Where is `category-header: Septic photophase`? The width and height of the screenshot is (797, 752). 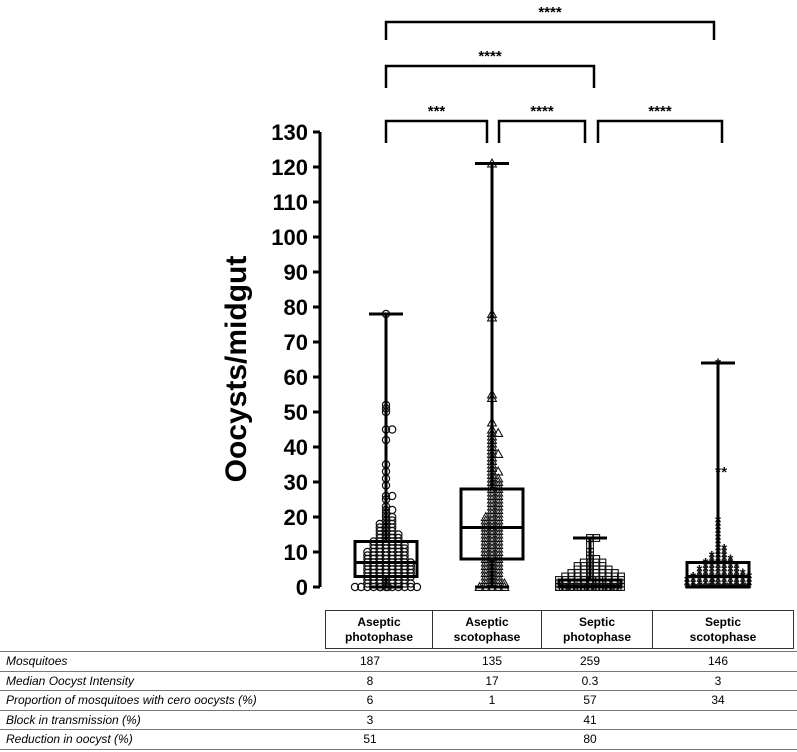 category-header: Septic photophase is located at coordinates (597, 629).